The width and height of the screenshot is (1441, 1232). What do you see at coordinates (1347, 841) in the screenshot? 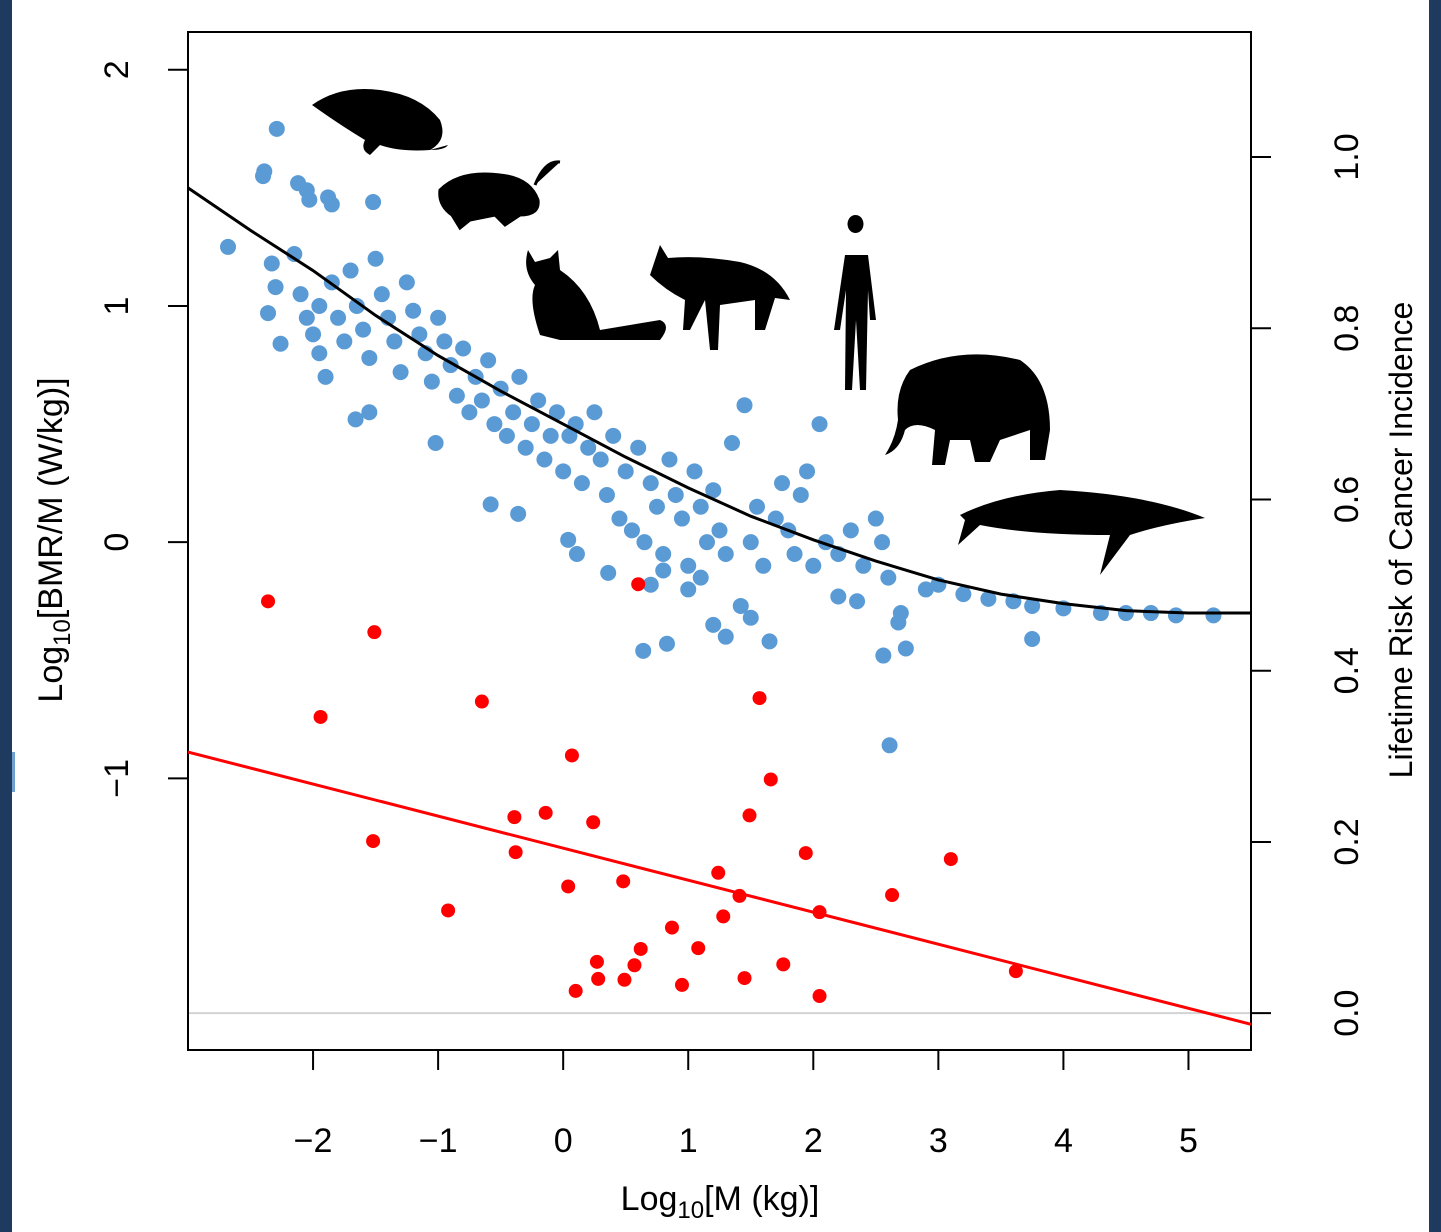
I see `y2-tick-label: 0.2` at bounding box center [1347, 841].